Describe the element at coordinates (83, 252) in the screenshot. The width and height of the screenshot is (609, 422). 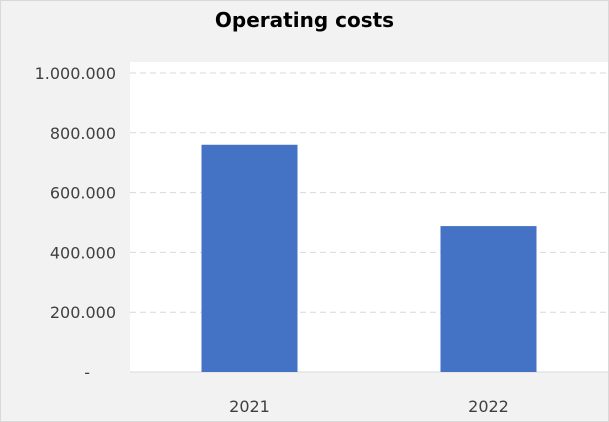
I see `y-tick-label: 400.000` at that location.